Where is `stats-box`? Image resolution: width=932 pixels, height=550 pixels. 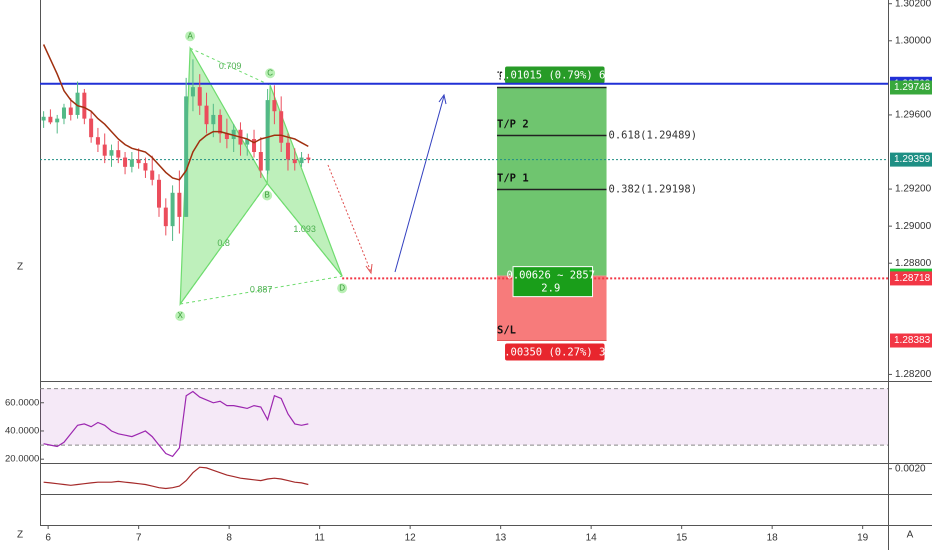
stats-box is located at coordinates (553, 282).